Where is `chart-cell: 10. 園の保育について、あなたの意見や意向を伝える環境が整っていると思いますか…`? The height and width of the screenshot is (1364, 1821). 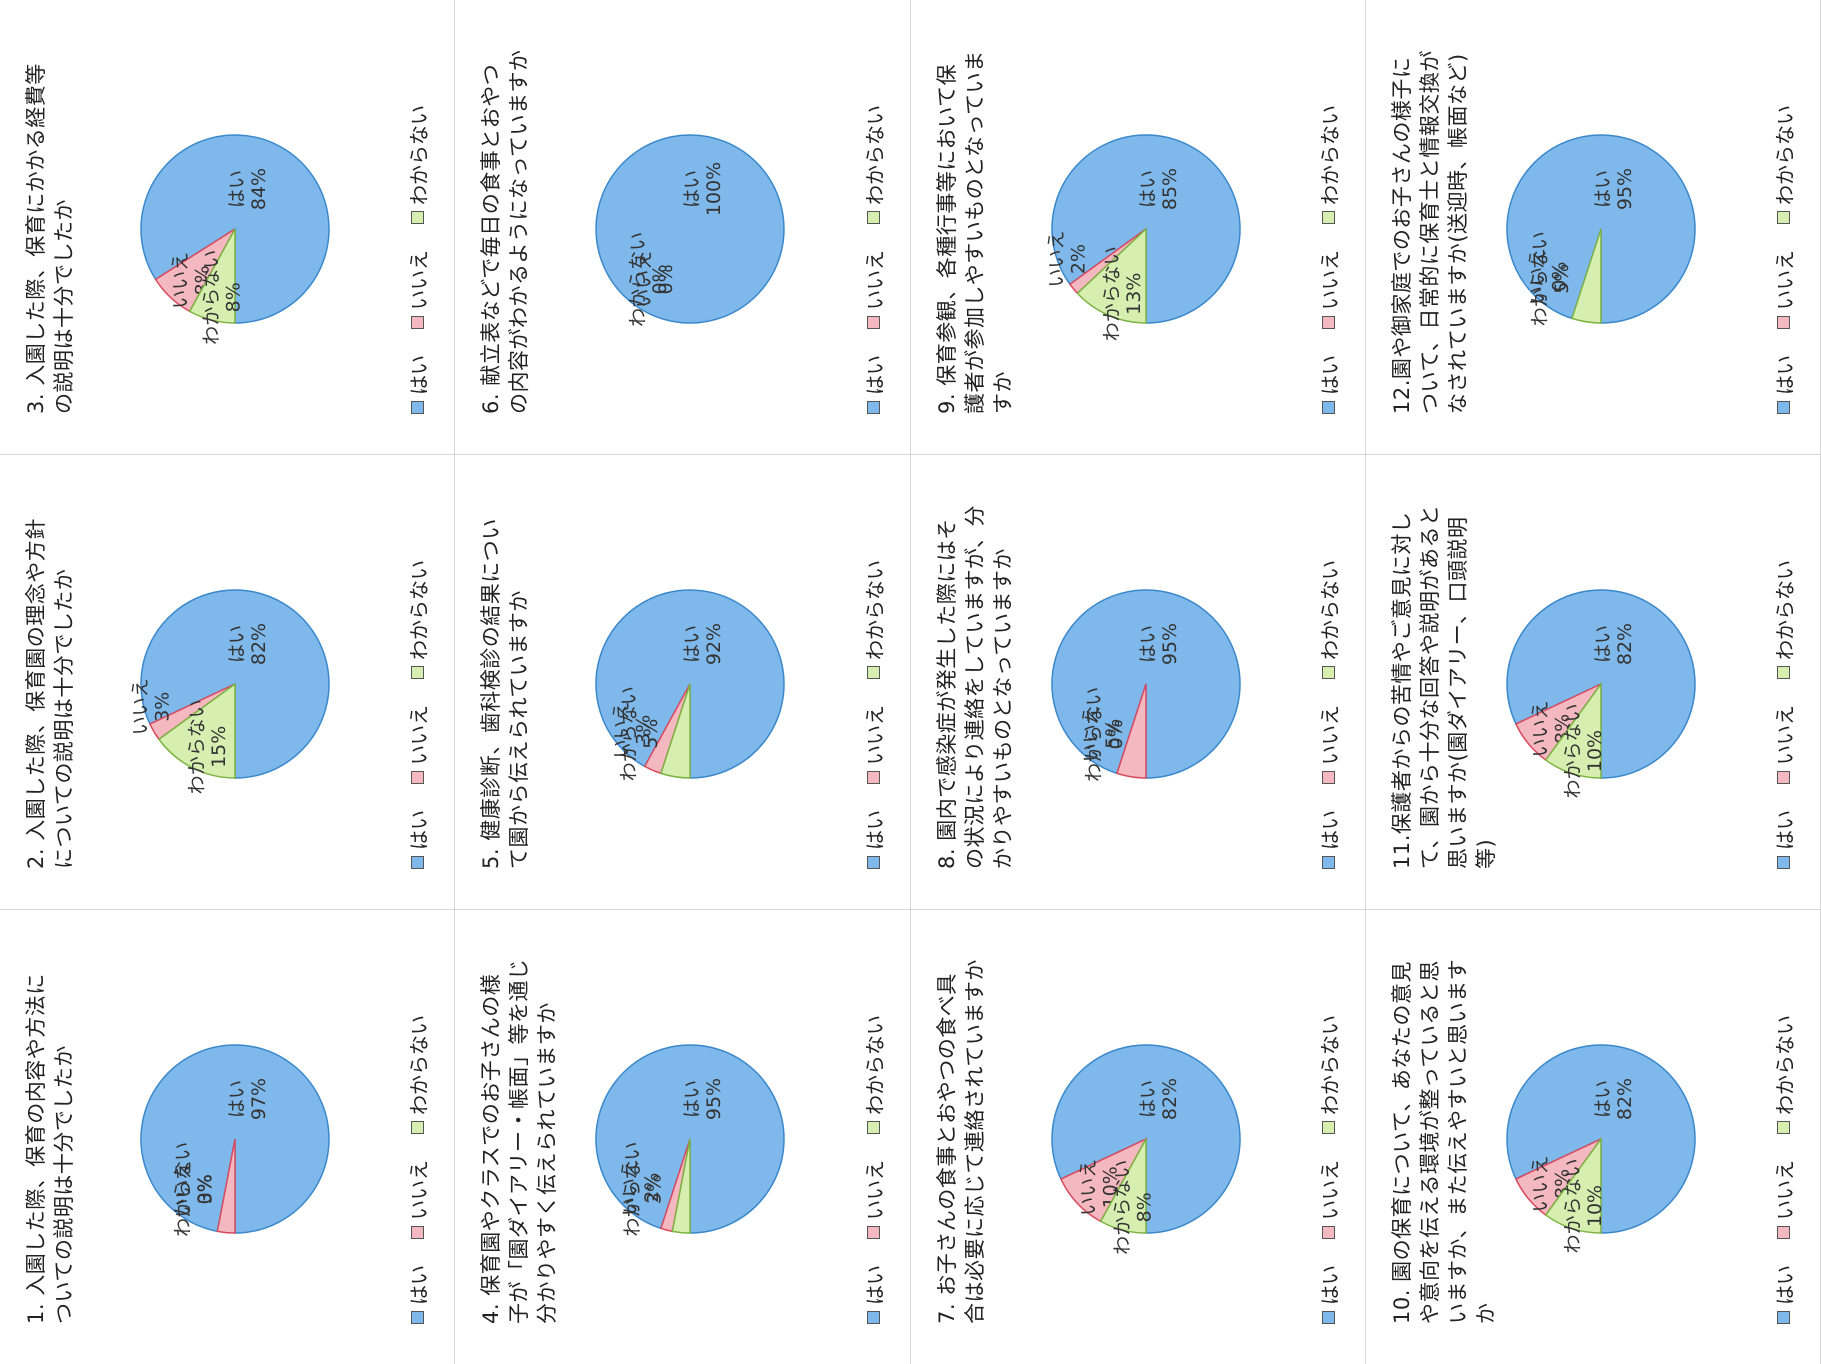
chart-cell: 10. 園の保育について、あなたの意見や意向を伝える環境が整っていると思いますか… is located at coordinates (1593, 1136).